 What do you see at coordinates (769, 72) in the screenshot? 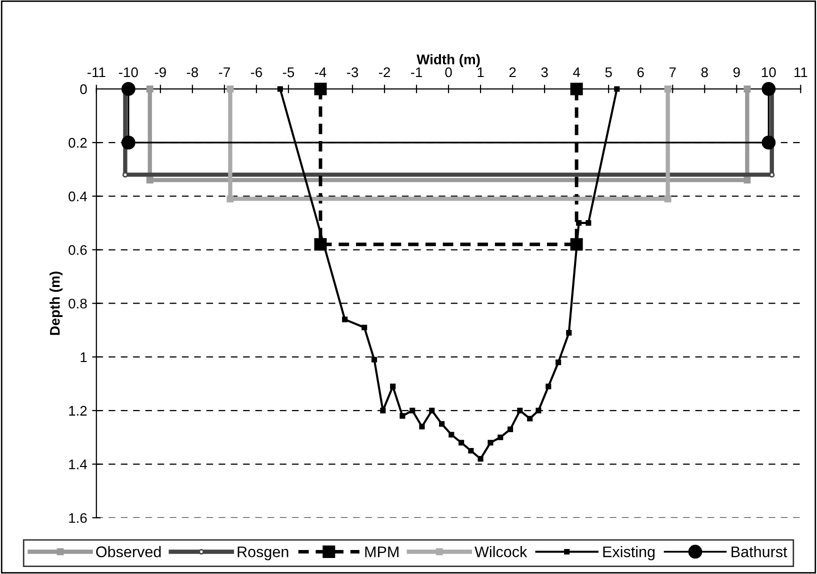
I see `x-tick-label: 10` at bounding box center [769, 72].